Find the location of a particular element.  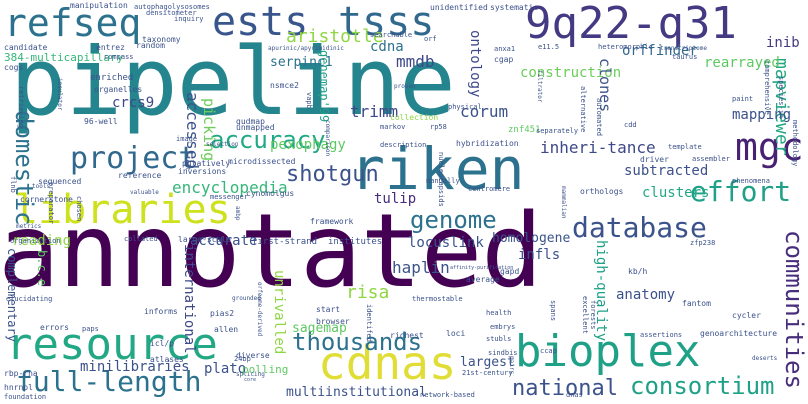

word-znf451: znf451 is located at coordinates (524, 130).